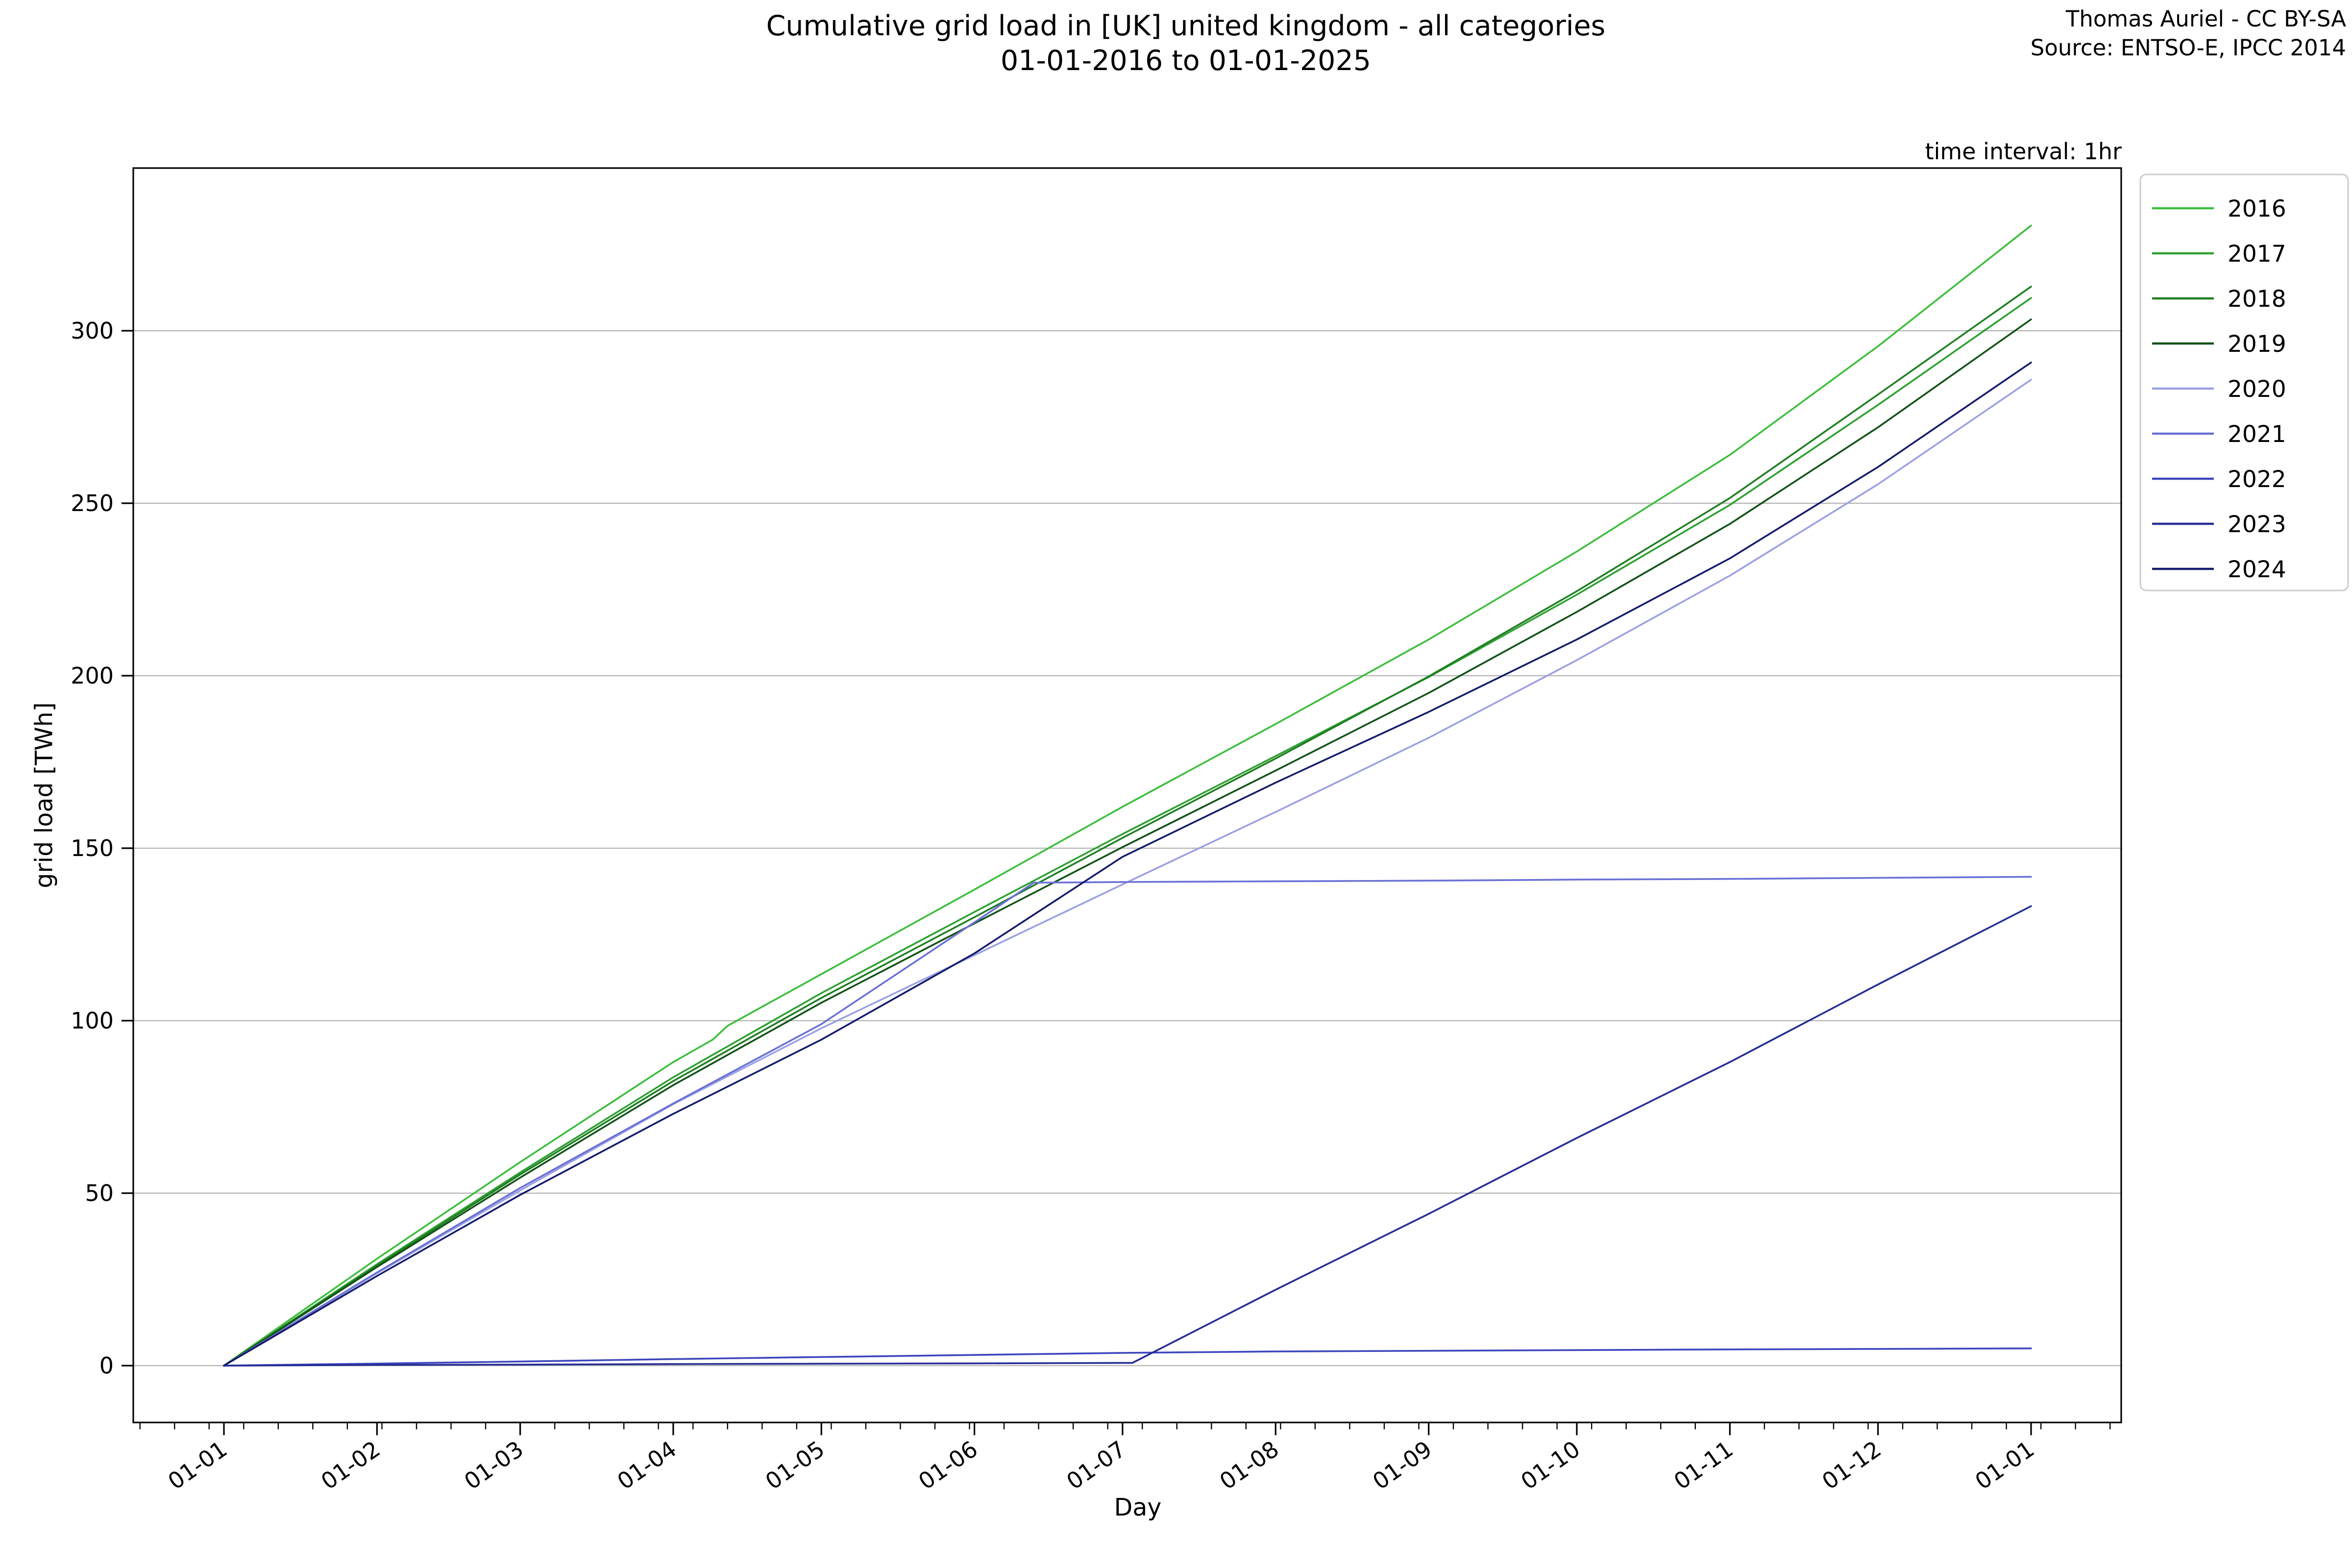 This screenshot has height=1568, width=2352. Describe the element at coordinates (1550, 1465) in the screenshot. I see `x-tick-label: 01-10` at that location.